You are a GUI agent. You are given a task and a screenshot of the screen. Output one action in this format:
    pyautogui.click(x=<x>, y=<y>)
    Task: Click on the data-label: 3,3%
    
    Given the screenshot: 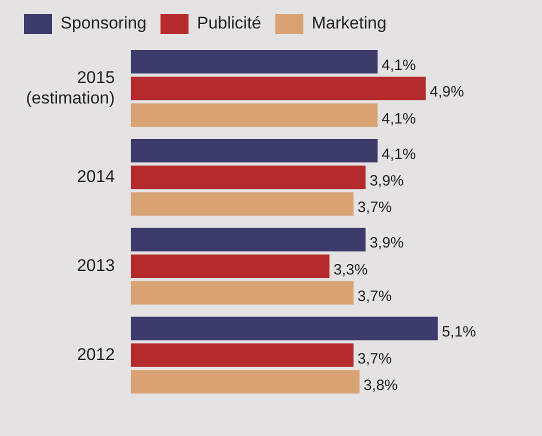 What is the action you would take?
    pyautogui.click(x=350, y=269)
    